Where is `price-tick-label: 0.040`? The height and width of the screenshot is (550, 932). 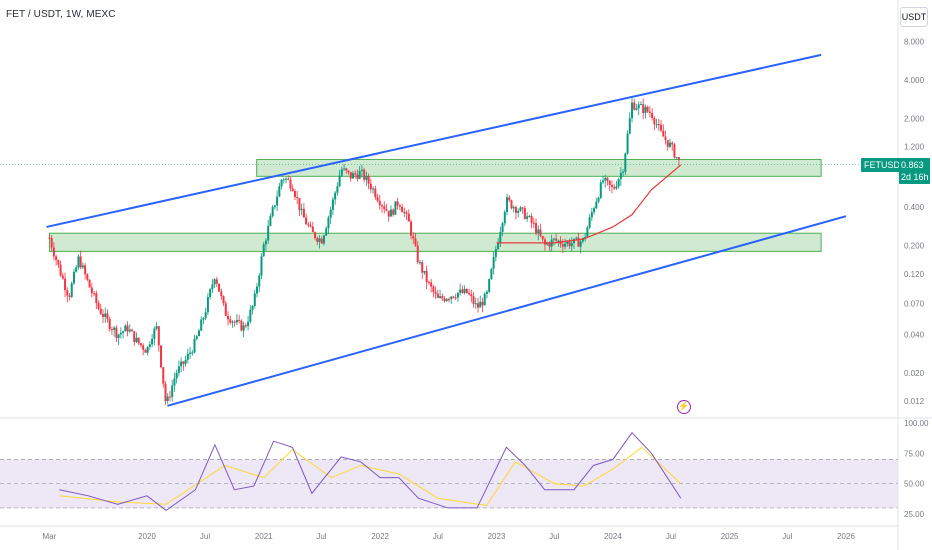 price-tick-label: 0.040 is located at coordinates (914, 334).